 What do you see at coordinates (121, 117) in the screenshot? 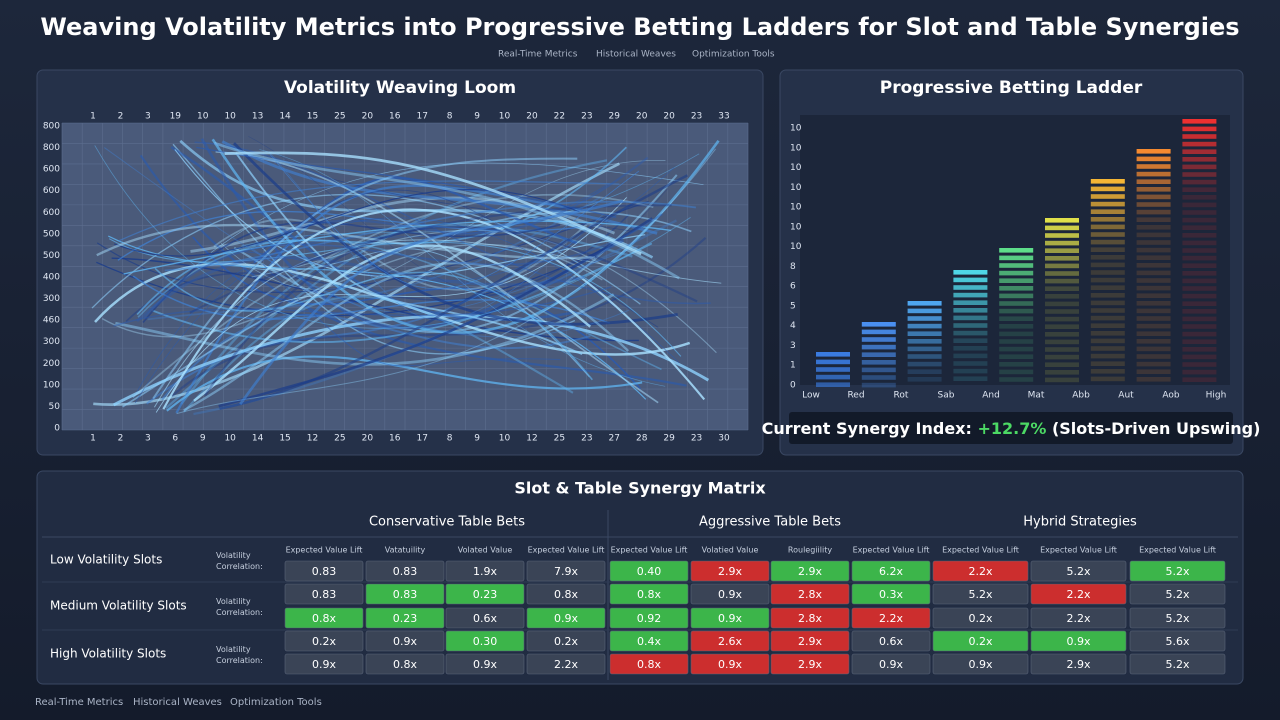
I see `loom-top-label: 2` at bounding box center [121, 117].